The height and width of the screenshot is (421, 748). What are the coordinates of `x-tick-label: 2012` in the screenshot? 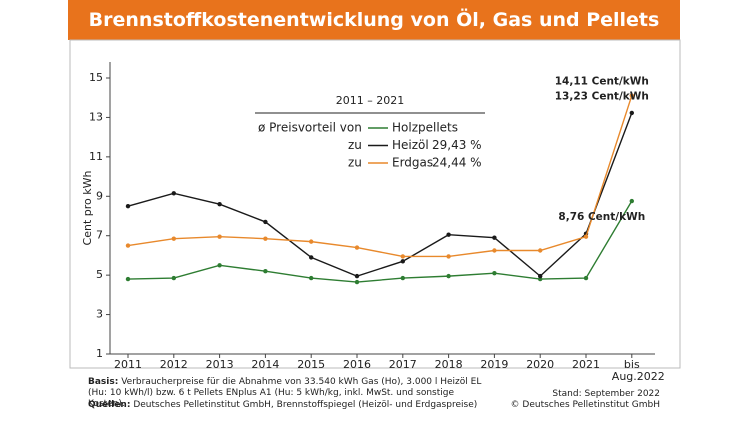 It's located at (173, 364).